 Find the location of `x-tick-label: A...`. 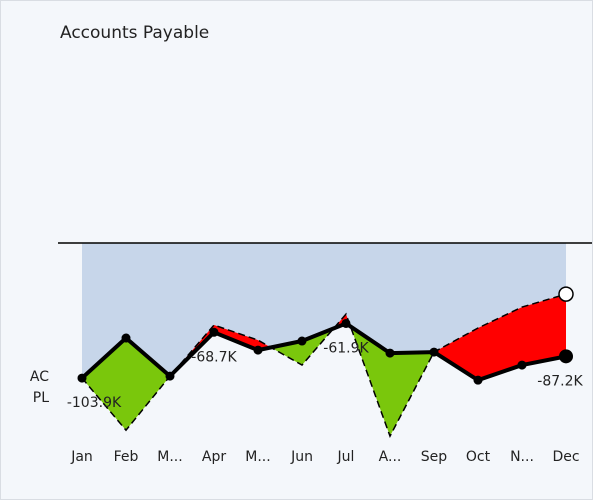

x-tick-label: A... is located at coordinates (390, 457).